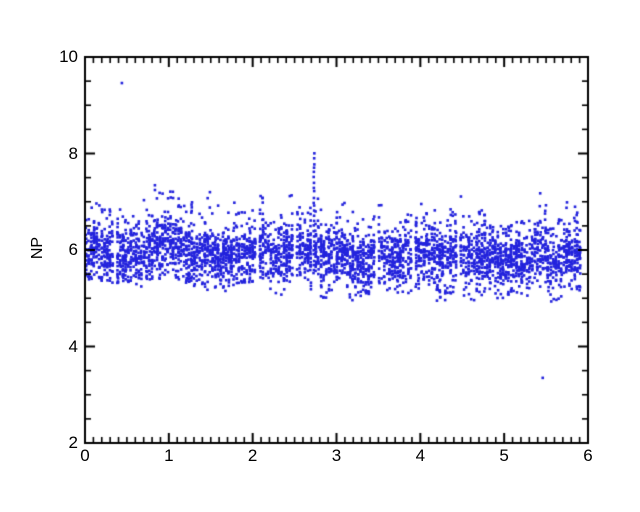 The image size is (640, 512). I want to click on x-tick-label: 0, so click(85, 455).